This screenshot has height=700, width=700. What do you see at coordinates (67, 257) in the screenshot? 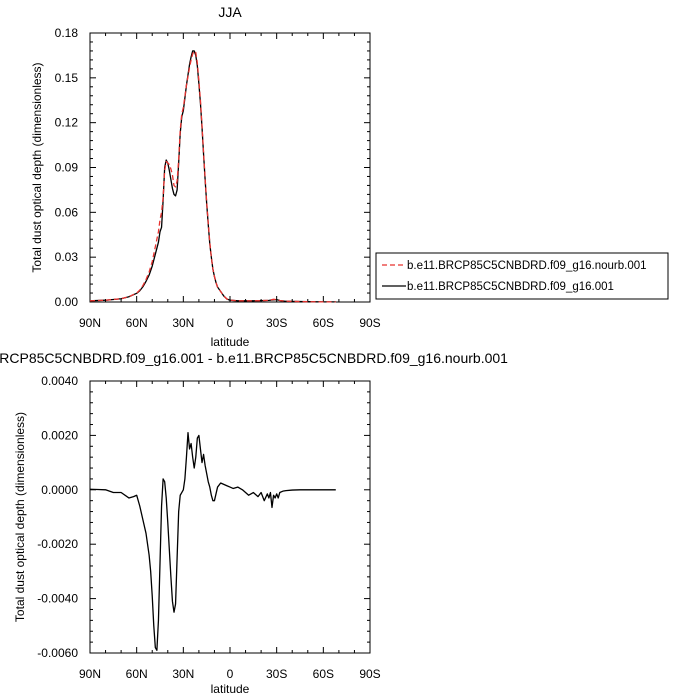
I see `y-tick-label: 0.03` at bounding box center [67, 257].